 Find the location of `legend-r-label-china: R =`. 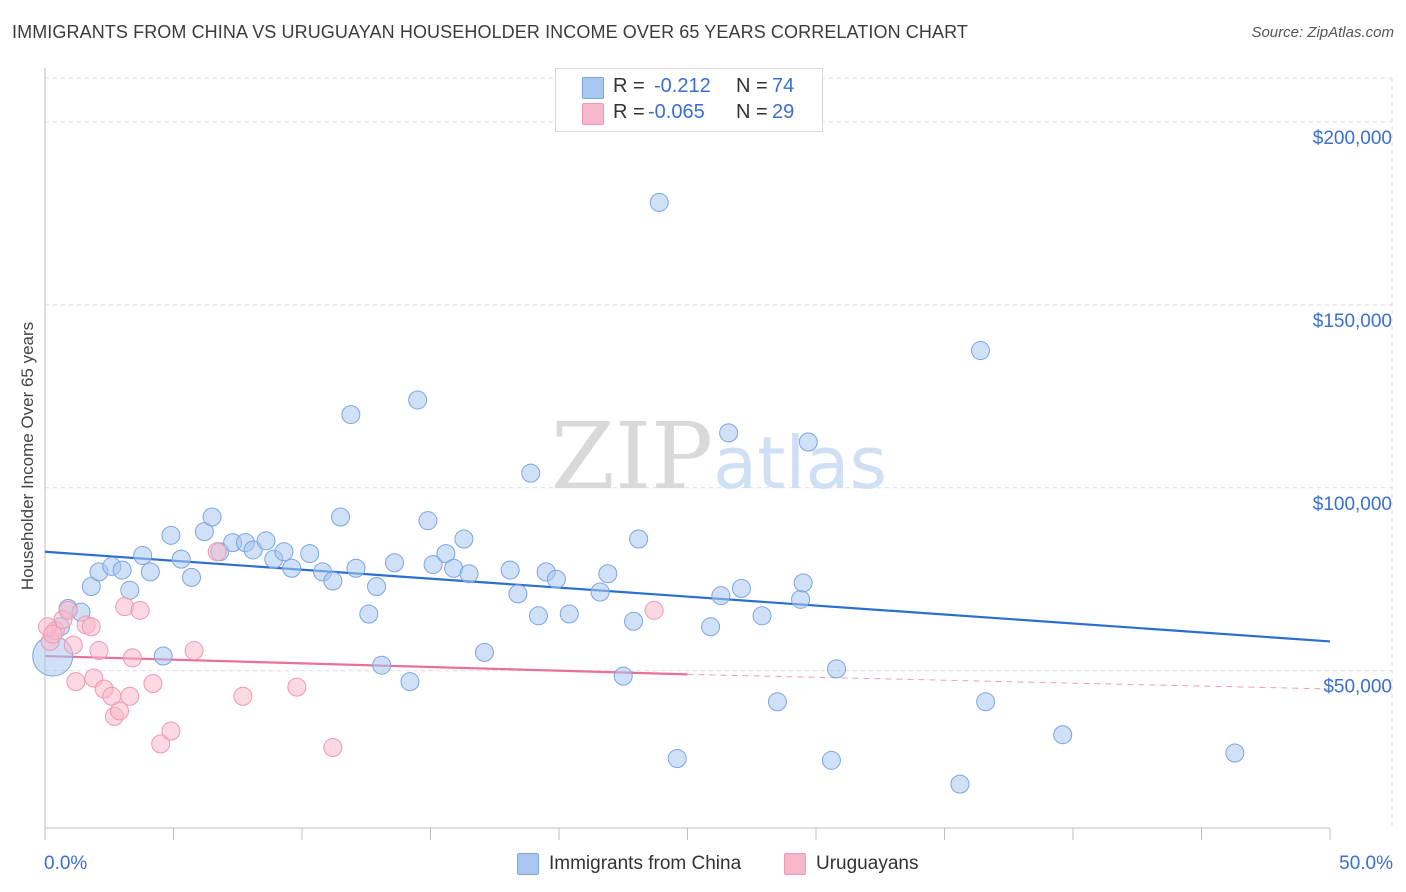

legend-r-label-china: R = is located at coordinates (629, 86).